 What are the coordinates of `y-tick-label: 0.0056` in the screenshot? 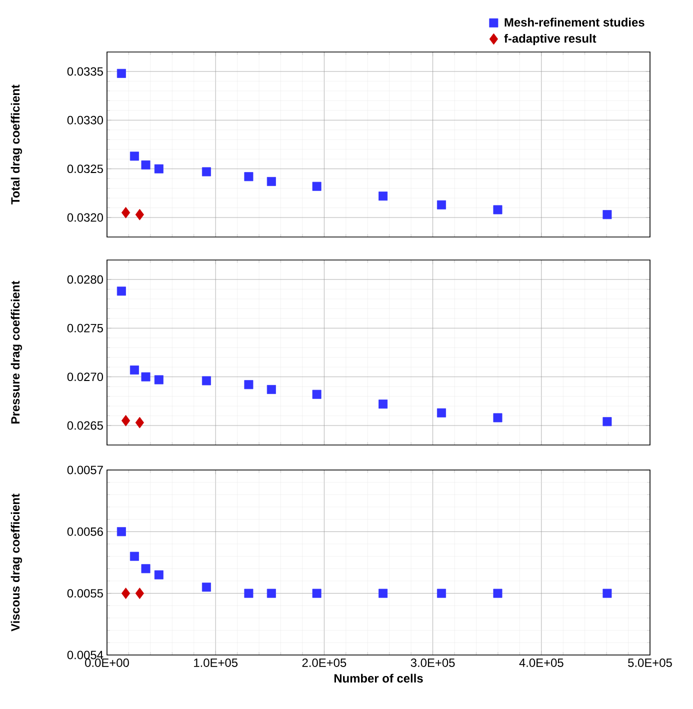 It's located at (85, 531).